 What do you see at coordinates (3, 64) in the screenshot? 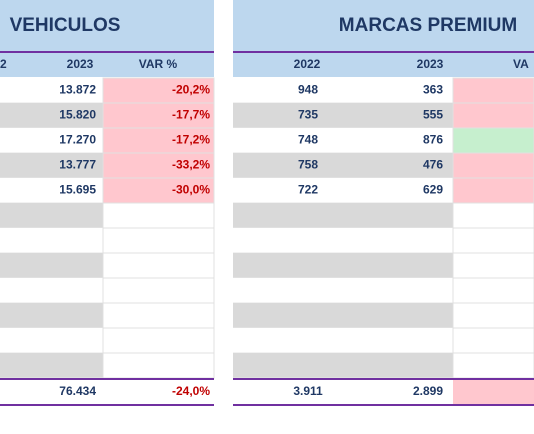
I see `column-header: 2` at bounding box center [3, 64].